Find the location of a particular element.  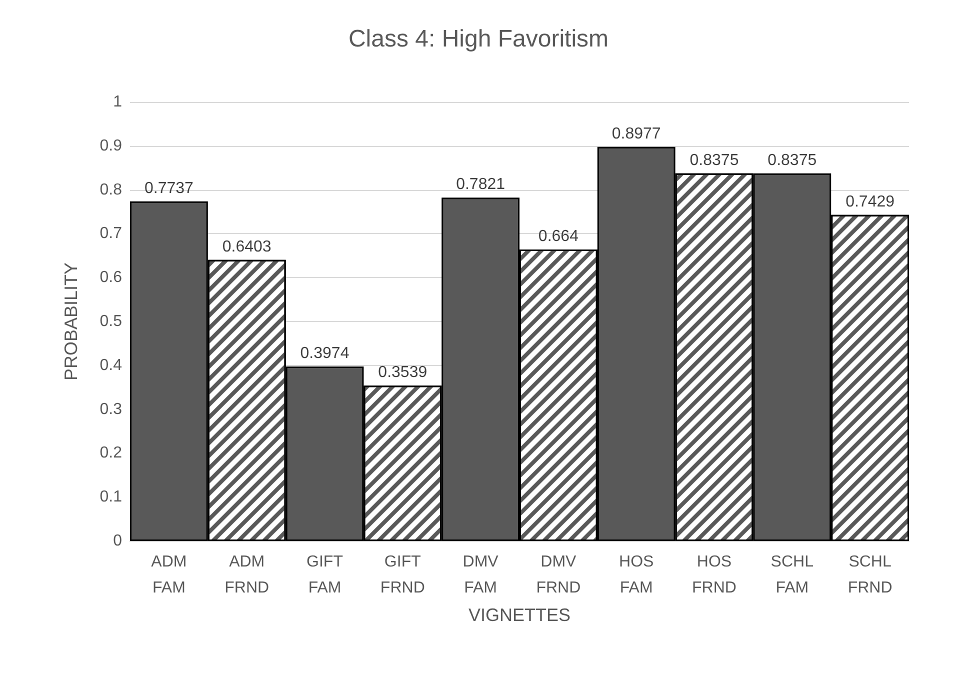

x-tick-label: SCHL FRND is located at coordinates (870, 575).